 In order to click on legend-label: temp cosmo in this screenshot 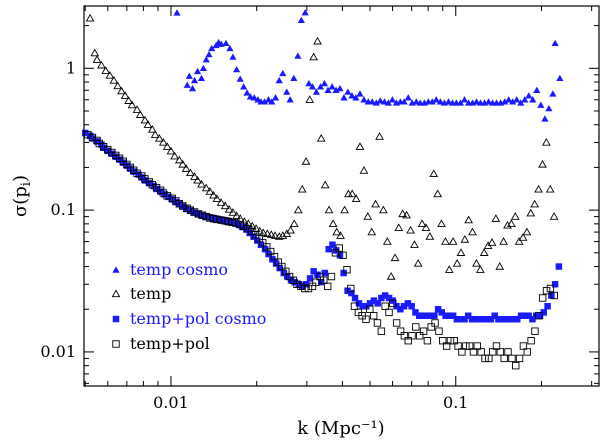, I will do `click(179, 269)`.